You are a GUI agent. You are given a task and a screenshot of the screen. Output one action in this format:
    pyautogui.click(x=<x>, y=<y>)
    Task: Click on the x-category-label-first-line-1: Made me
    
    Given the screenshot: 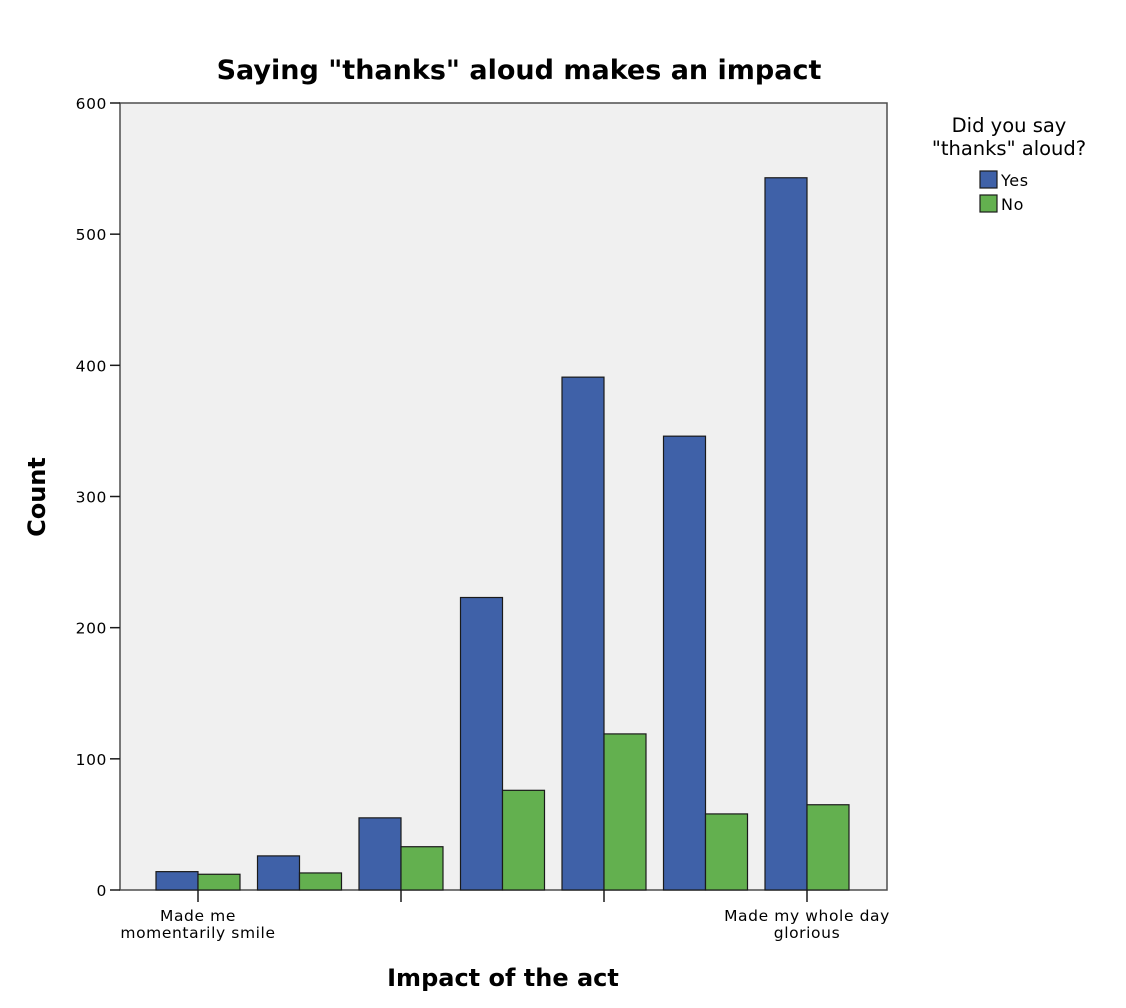 What is the action you would take?
    pyautogui.click(x=198, y=916)
    